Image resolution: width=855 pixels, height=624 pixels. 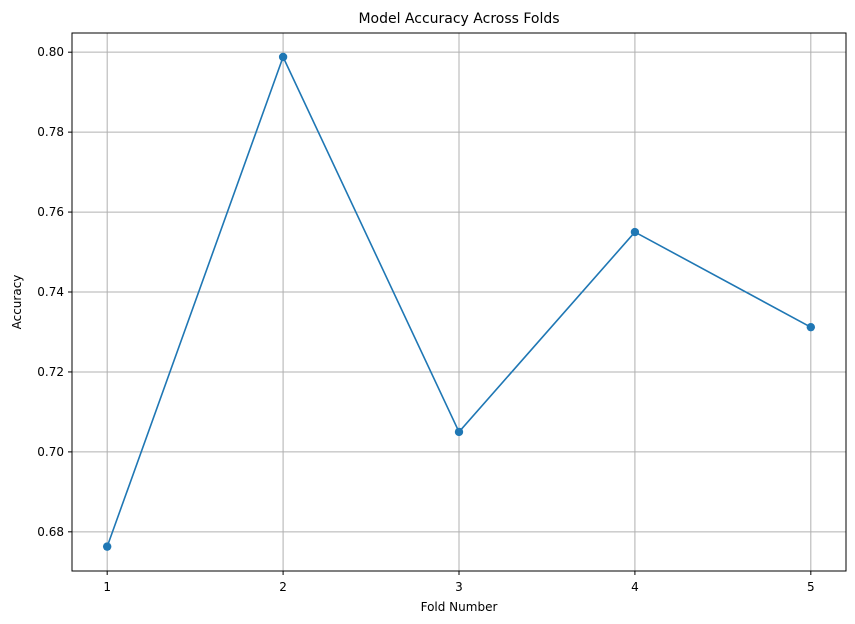 What do you see at coordinates (811, 587) in the screenshot?
I see `x-tick-label: 5` at bounding box center [811, 587].